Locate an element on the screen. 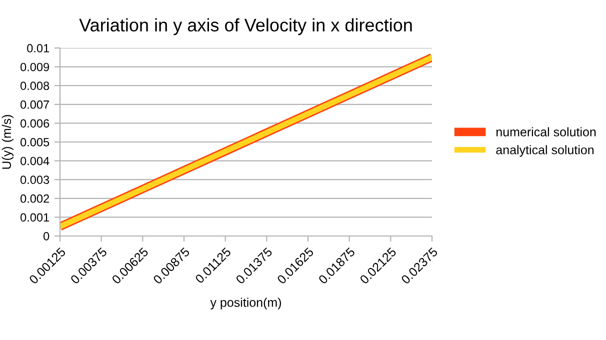 This screenshot has width=606, height=340. y-tick-label: 0.002 is located at coordinates (34, 198).